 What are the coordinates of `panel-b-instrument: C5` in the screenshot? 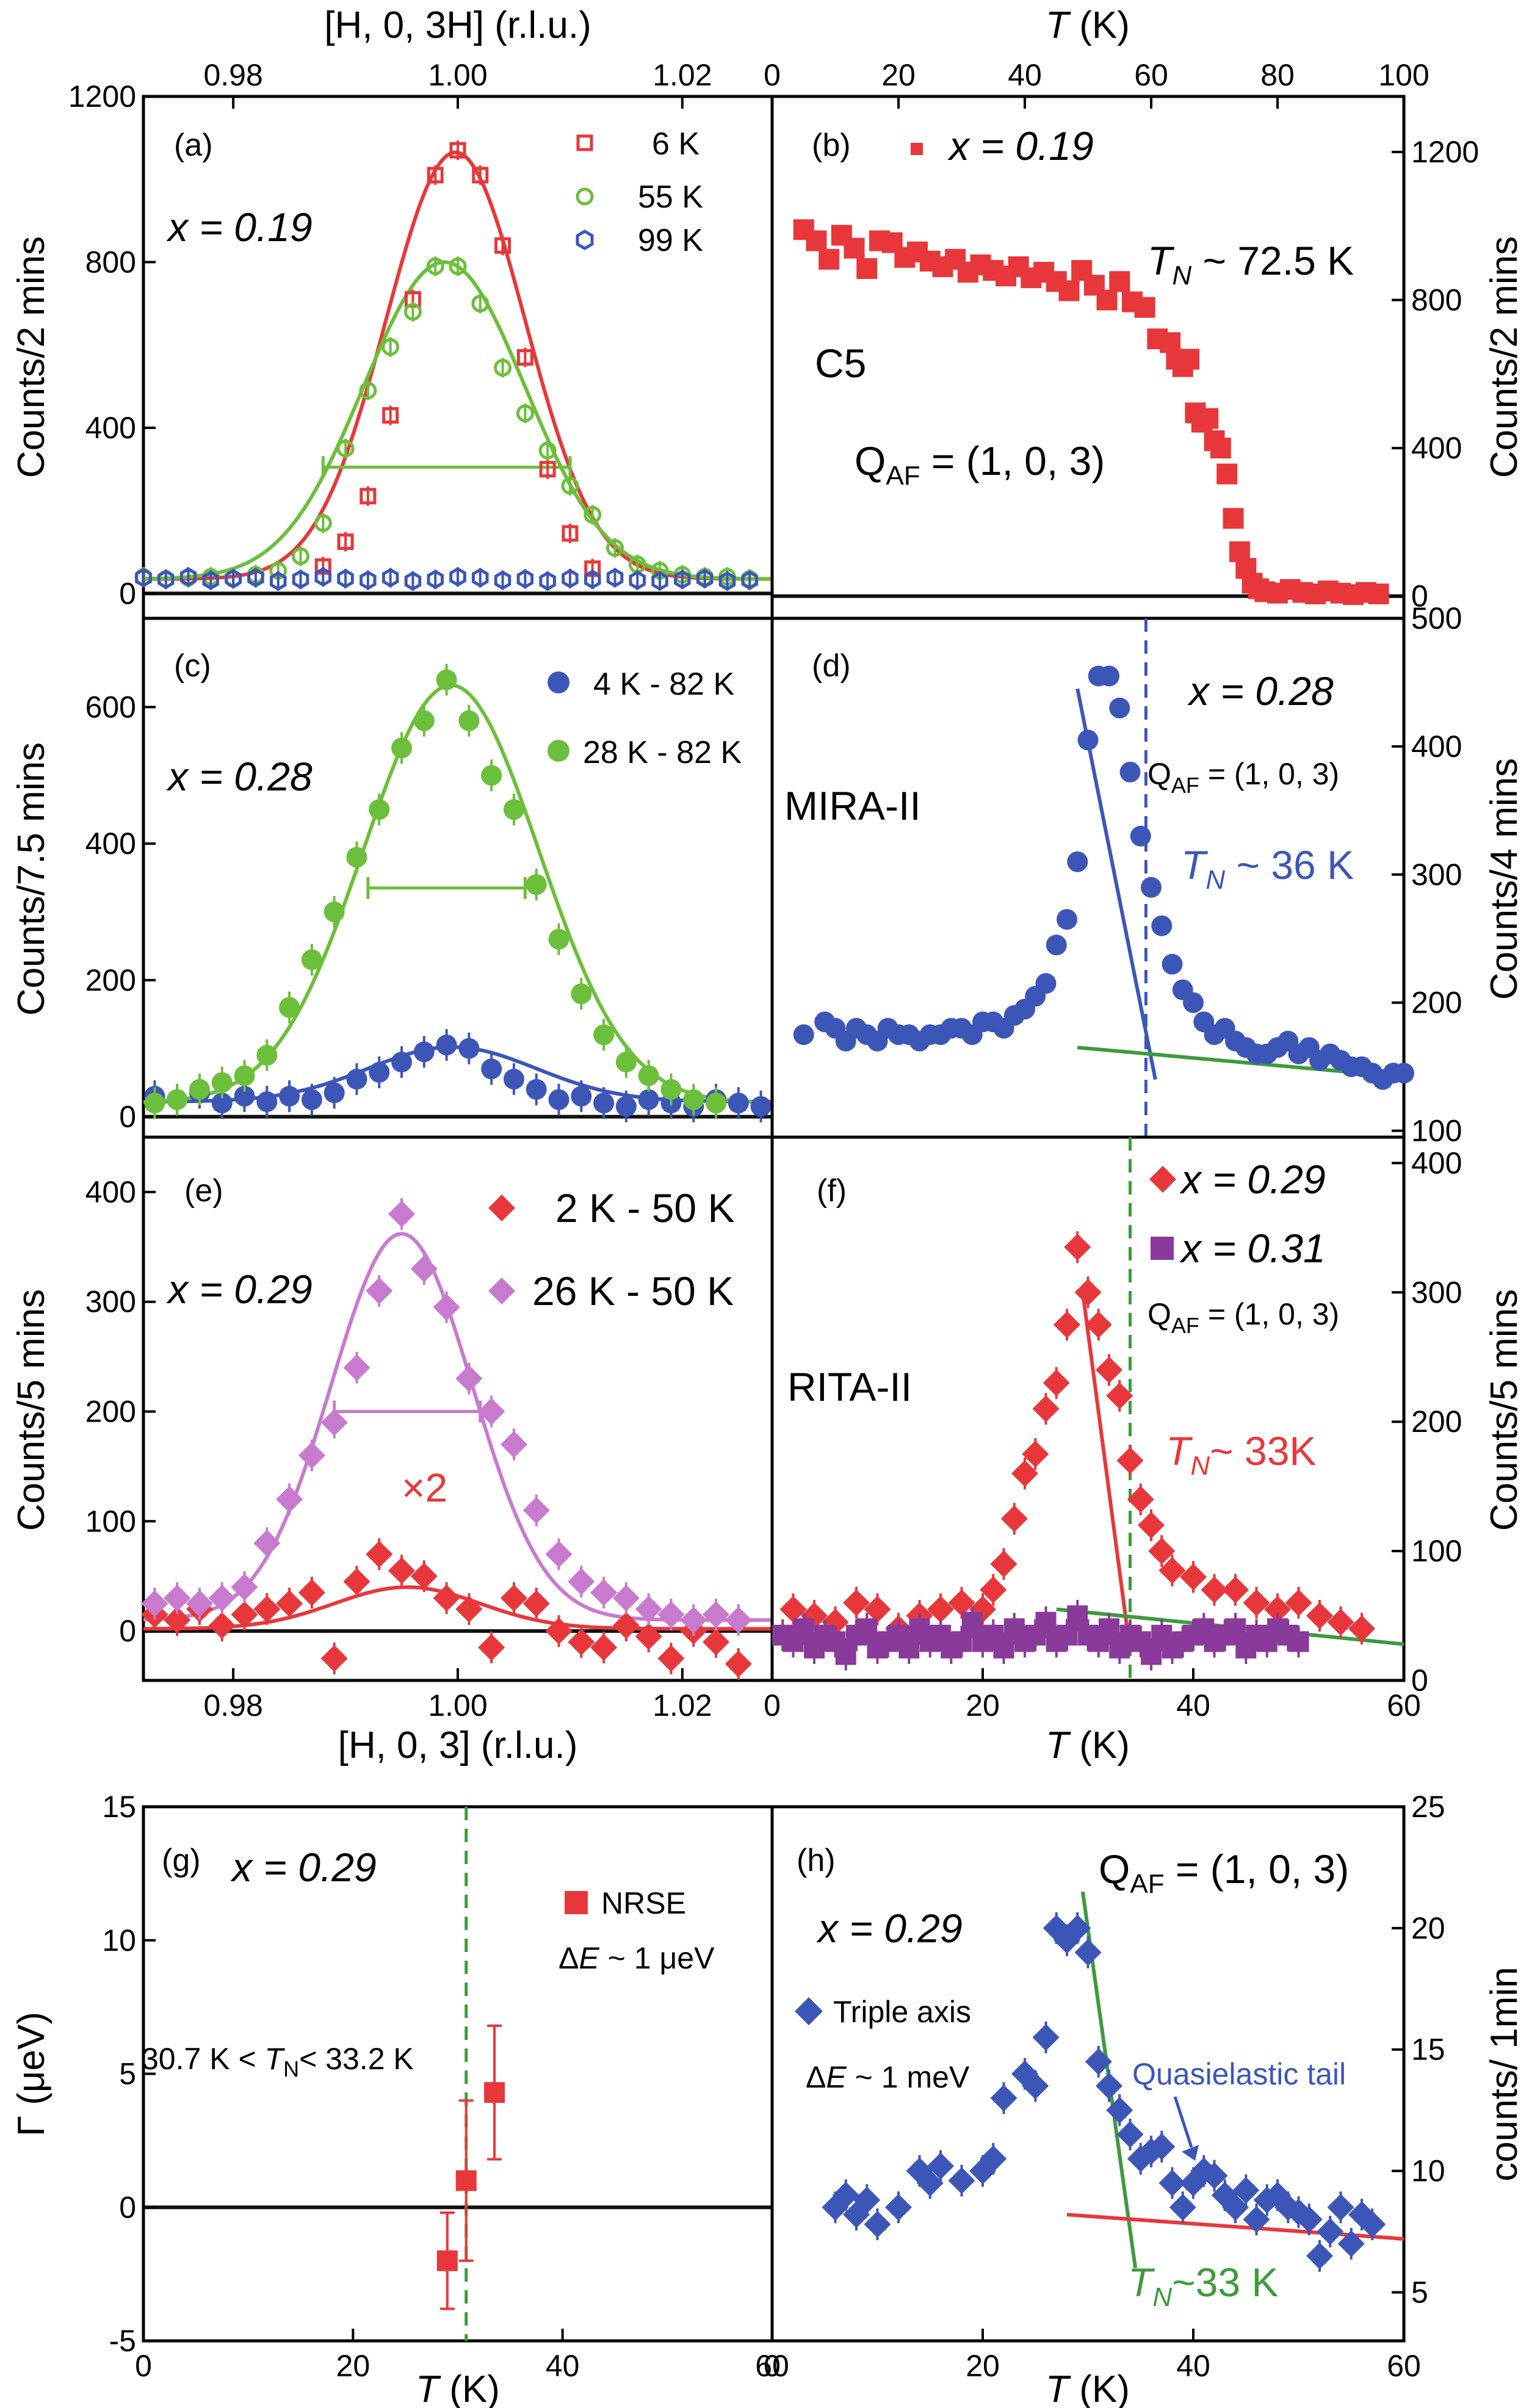 It's located at (841, 363).